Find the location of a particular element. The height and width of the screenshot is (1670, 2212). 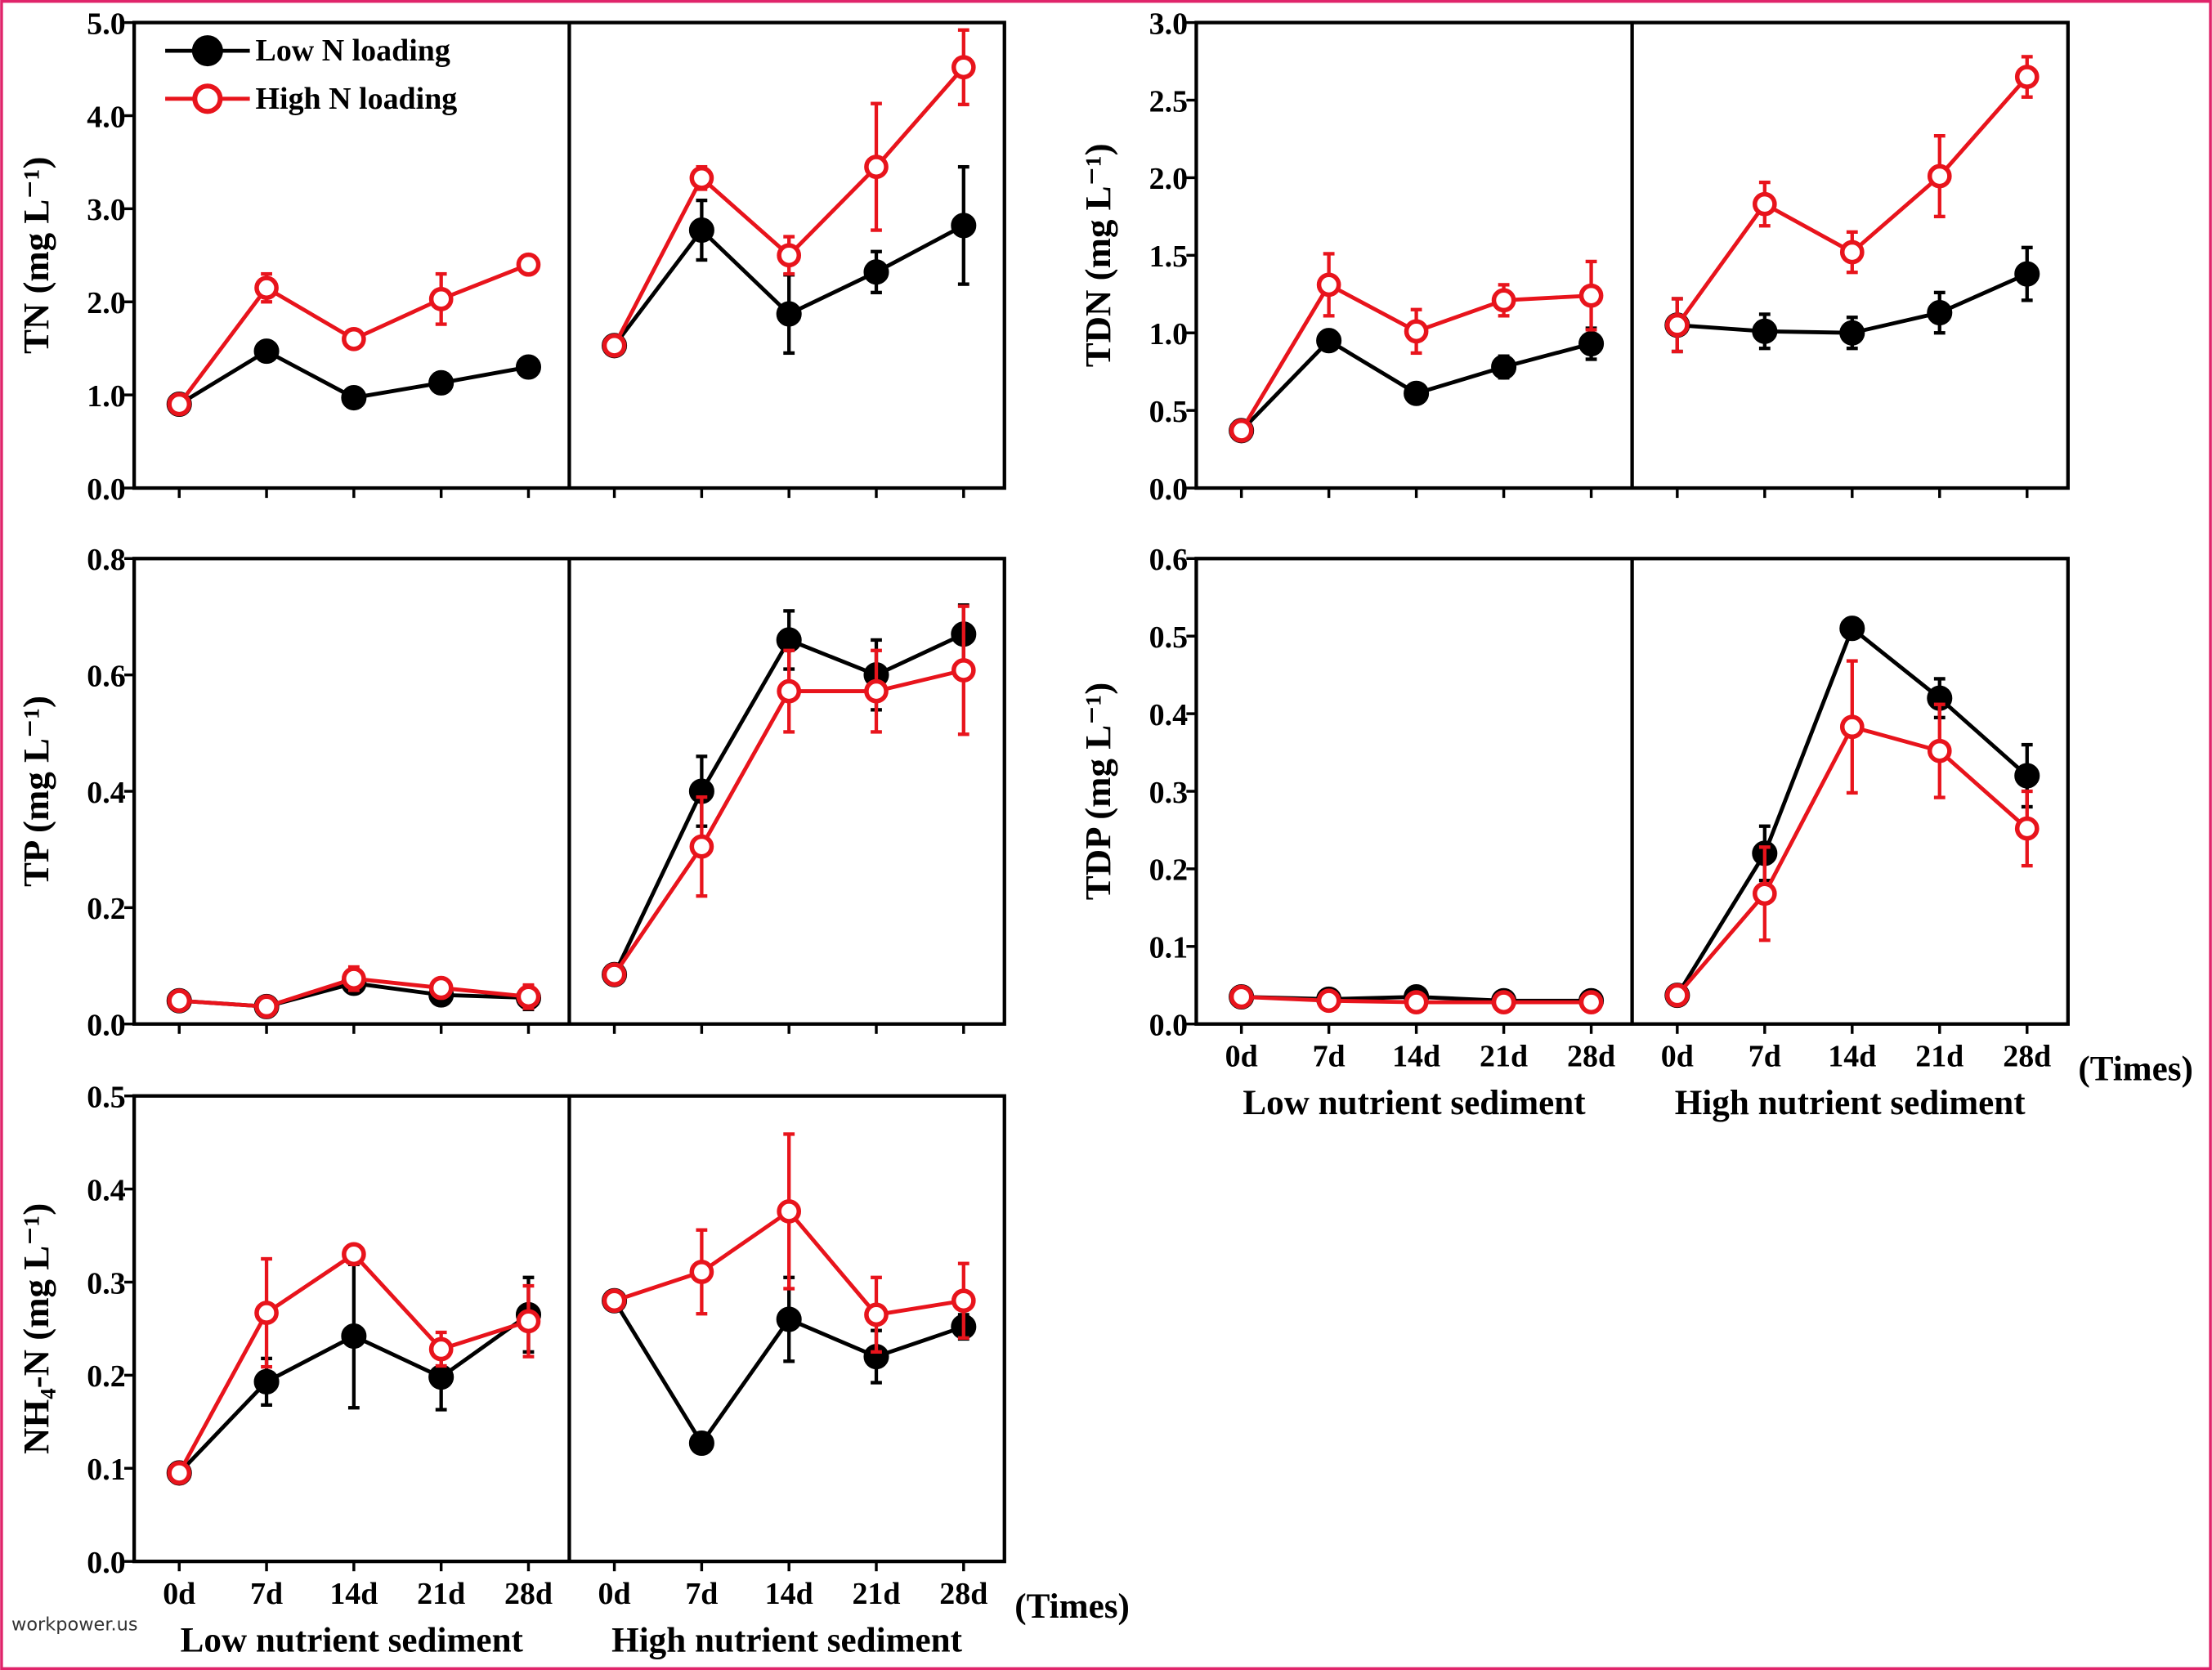

y-tick-label: 1.5 is located at coordinates (1168, 257).